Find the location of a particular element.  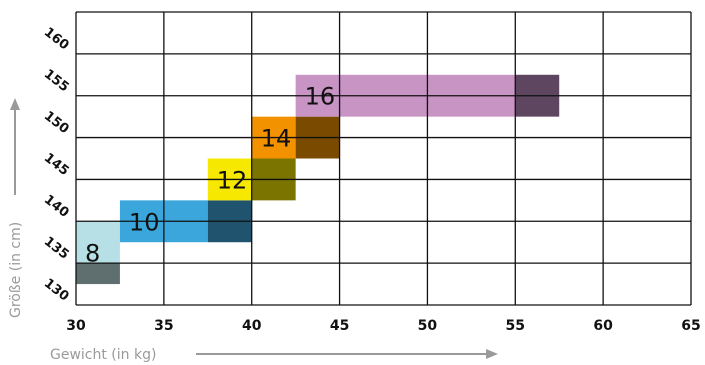

x-tick-label: 60 is located at coordinates (603, 326).